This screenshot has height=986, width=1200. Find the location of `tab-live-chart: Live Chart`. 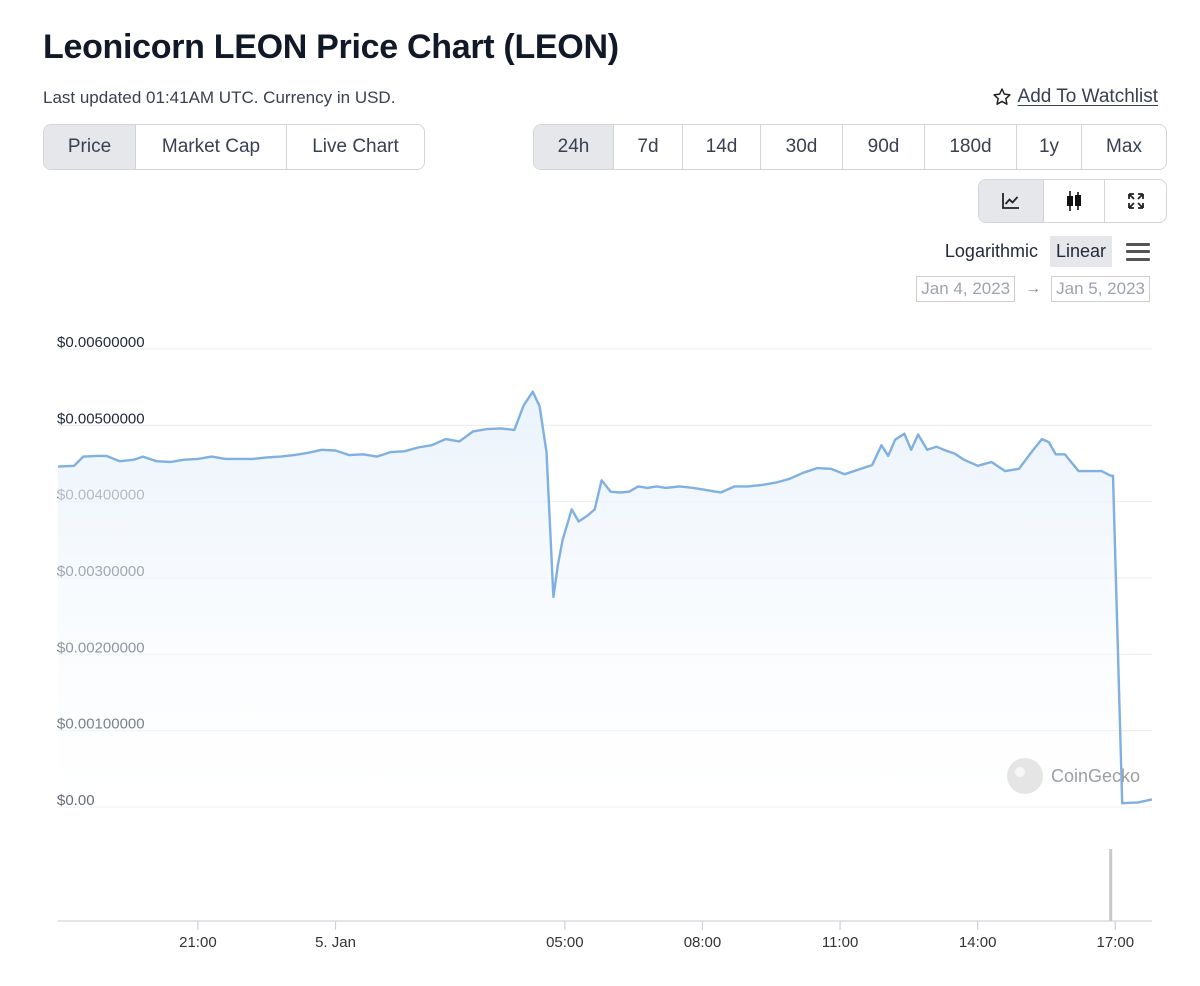

tab-live-chart: Live Chart is located at coordinates (355, 146).